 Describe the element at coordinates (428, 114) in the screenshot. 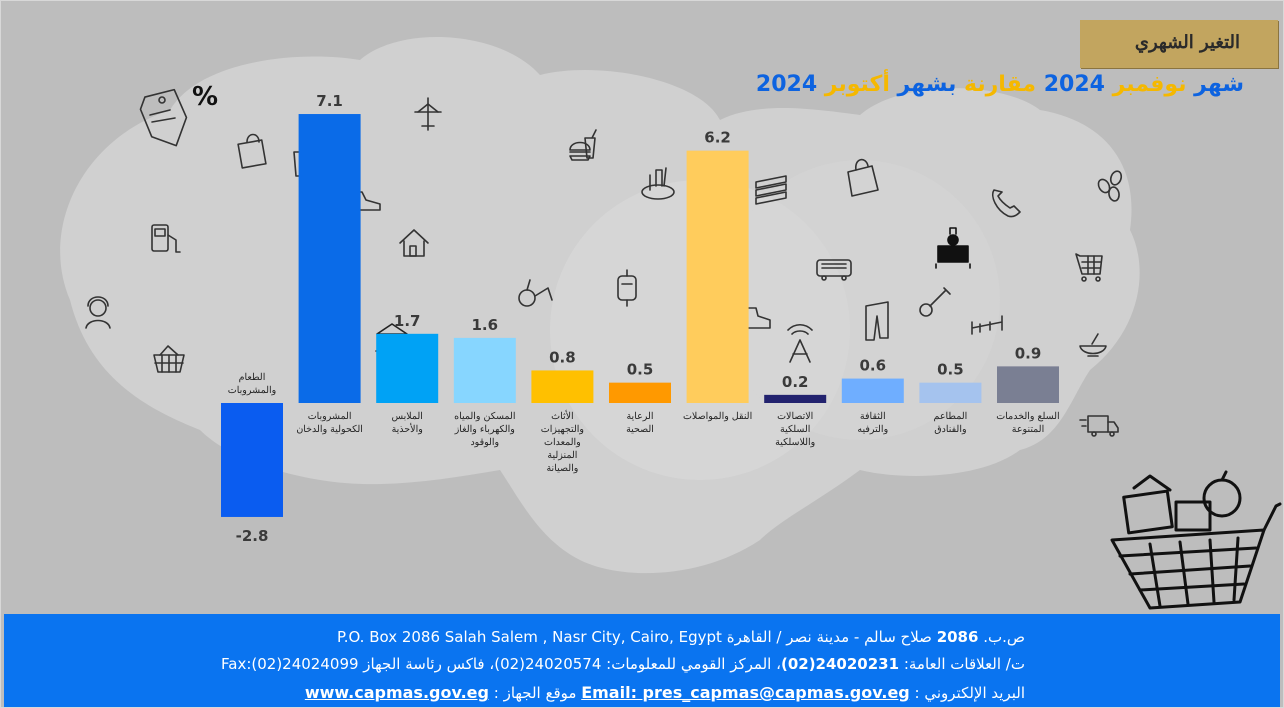

I see `airplane-icon` at that location.